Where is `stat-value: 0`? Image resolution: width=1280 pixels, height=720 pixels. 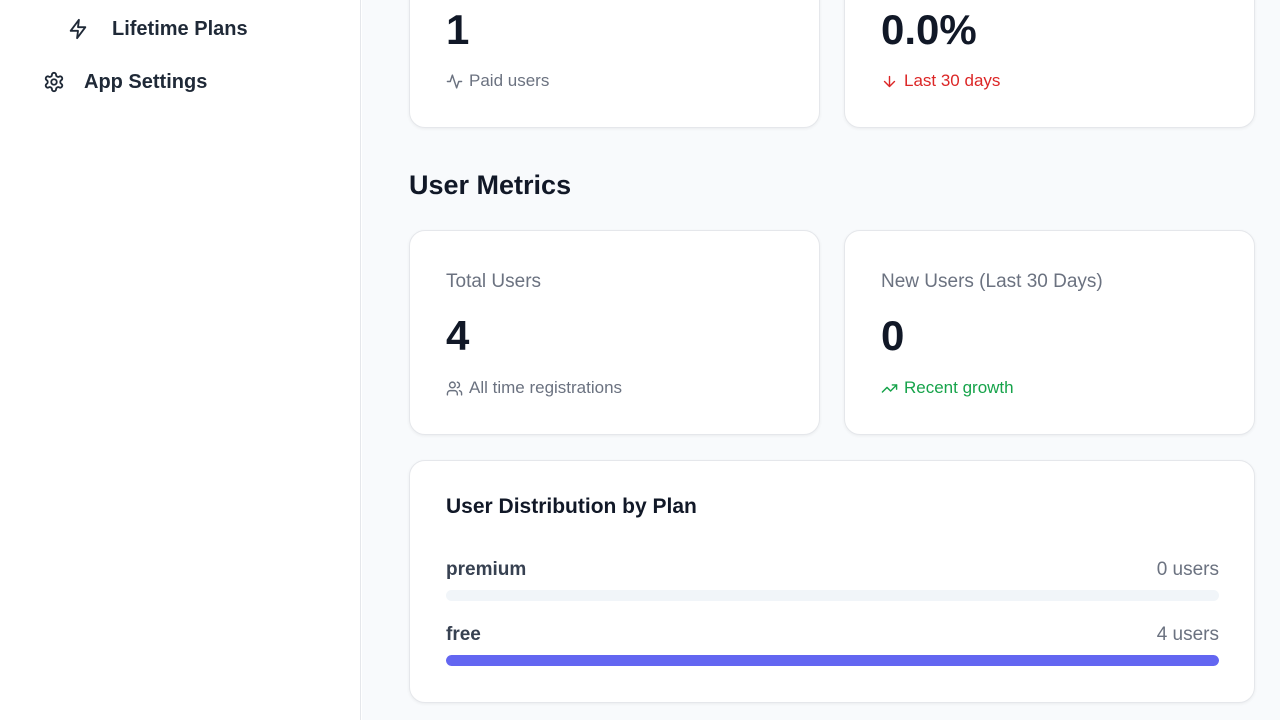 stat-value: 0 is located at coordinates (893, 335).